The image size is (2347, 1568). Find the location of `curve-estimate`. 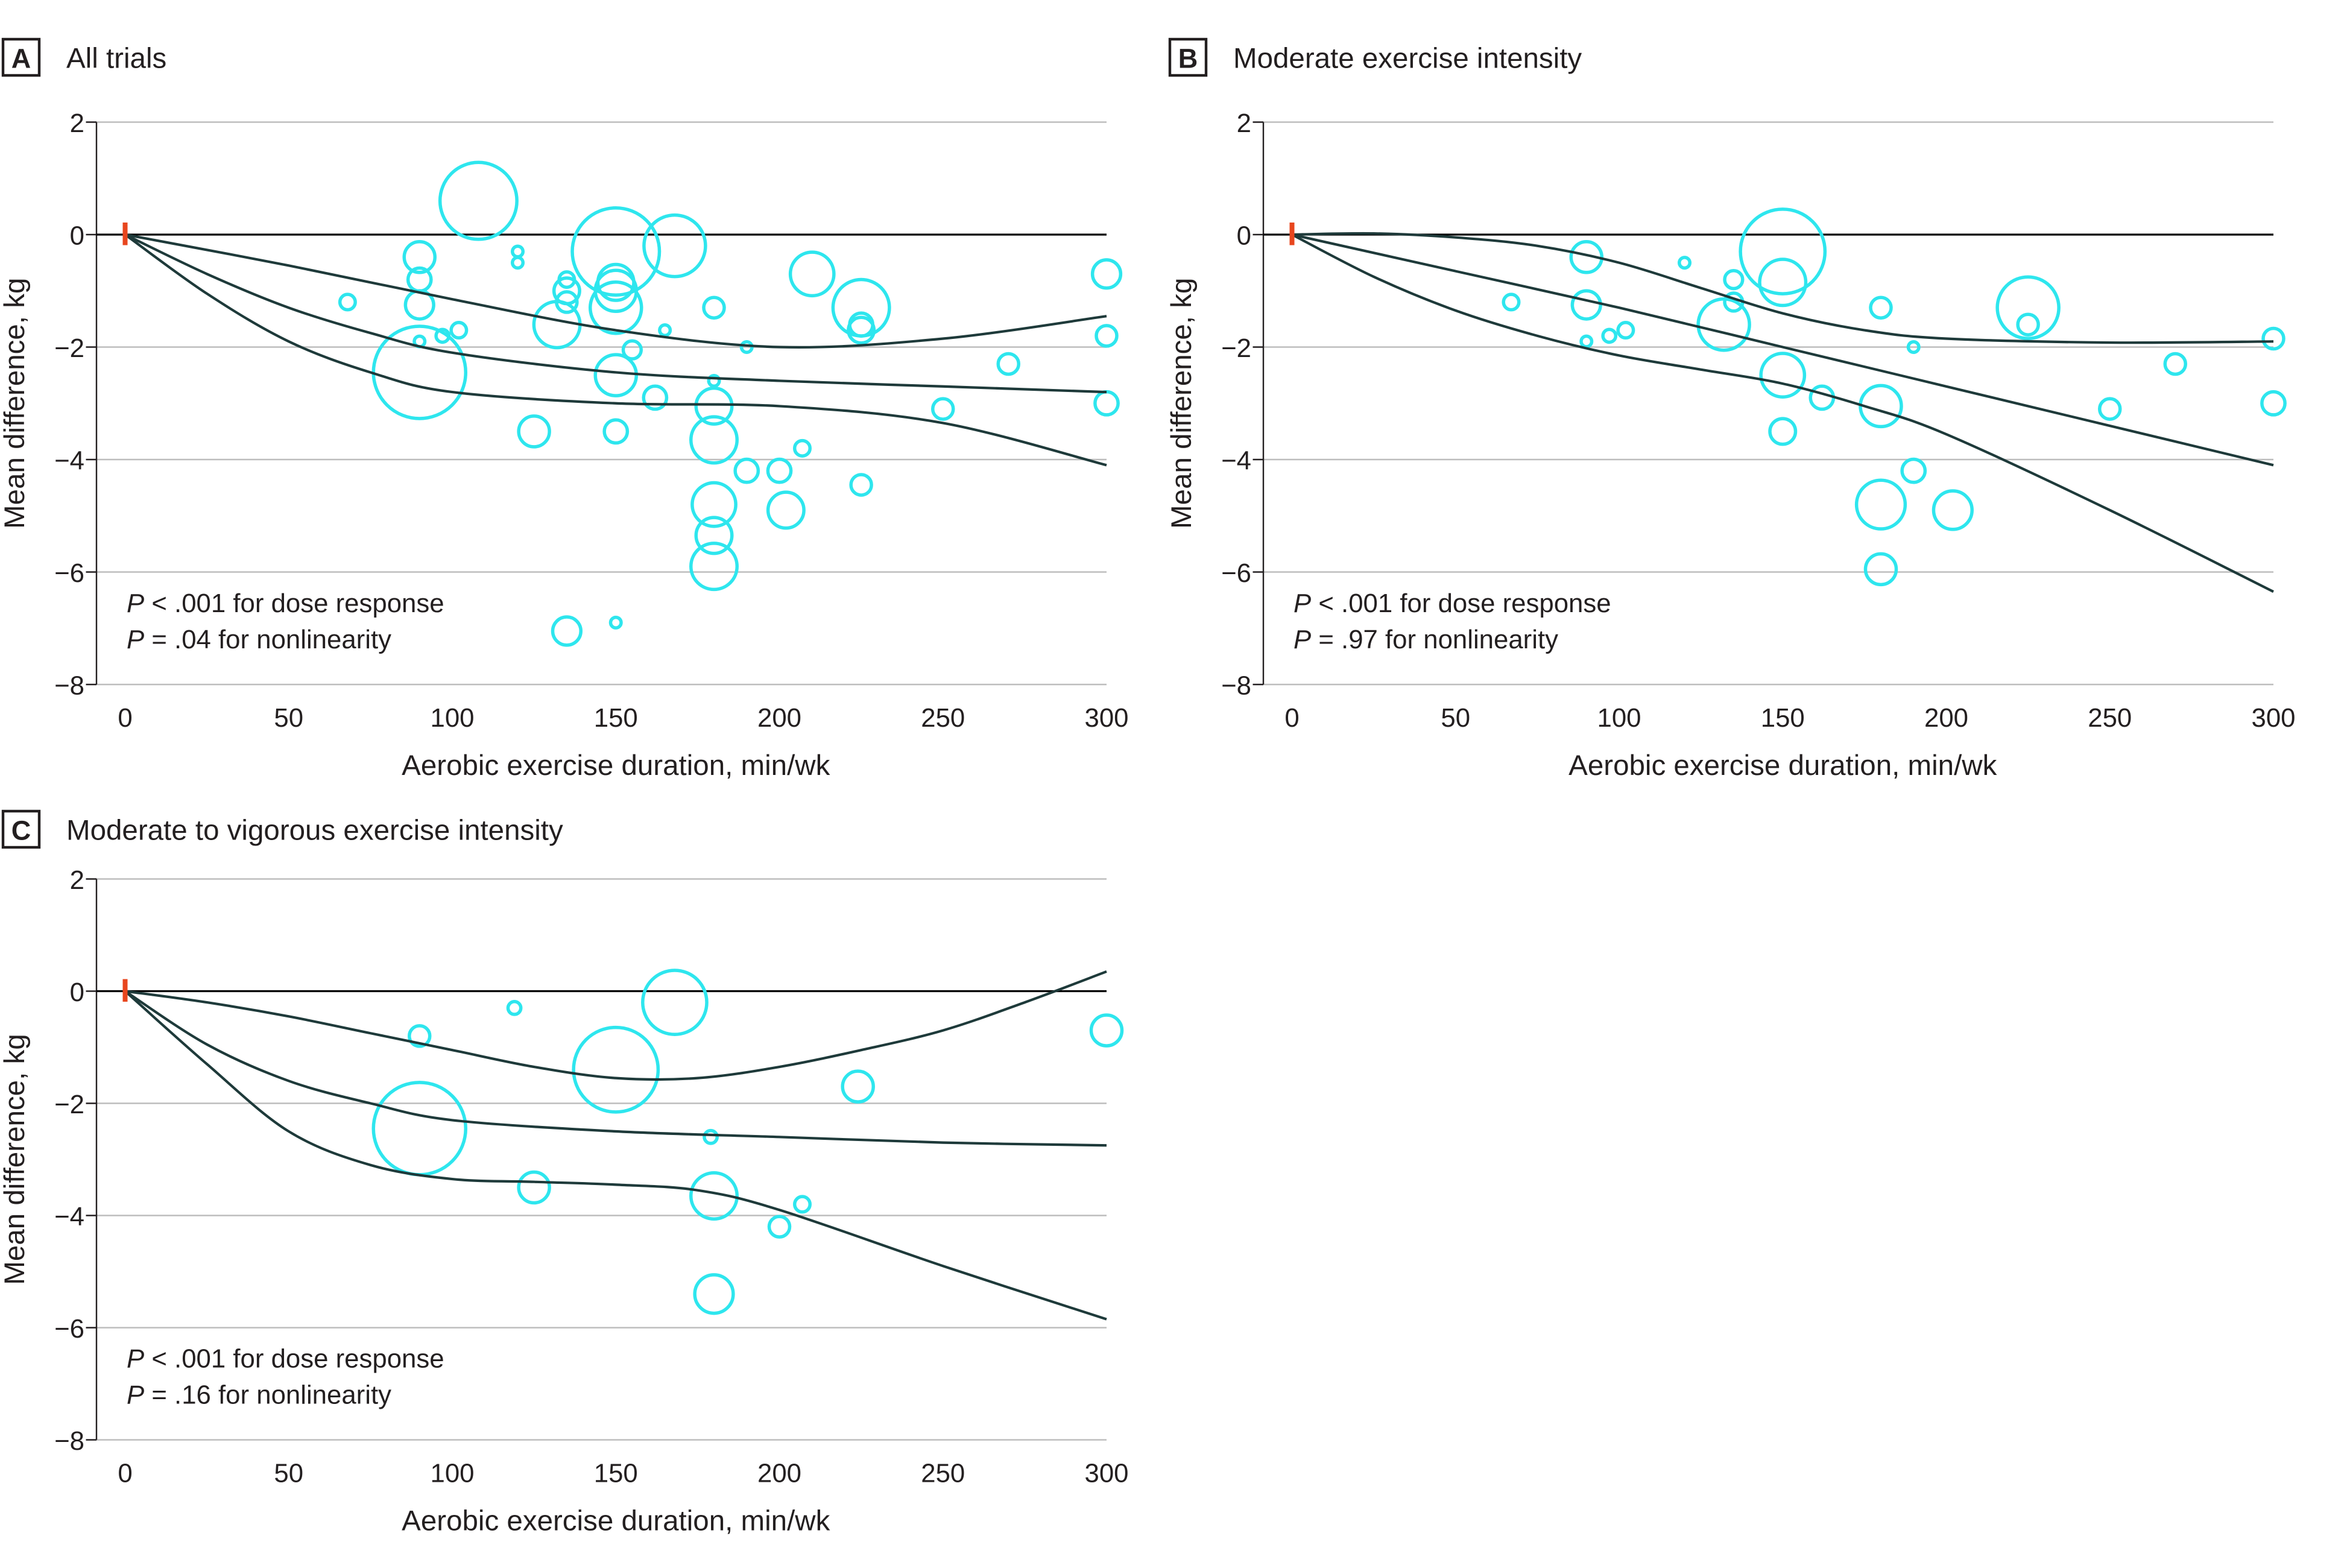

curve-estimate is located at coordinates (615, 1068).